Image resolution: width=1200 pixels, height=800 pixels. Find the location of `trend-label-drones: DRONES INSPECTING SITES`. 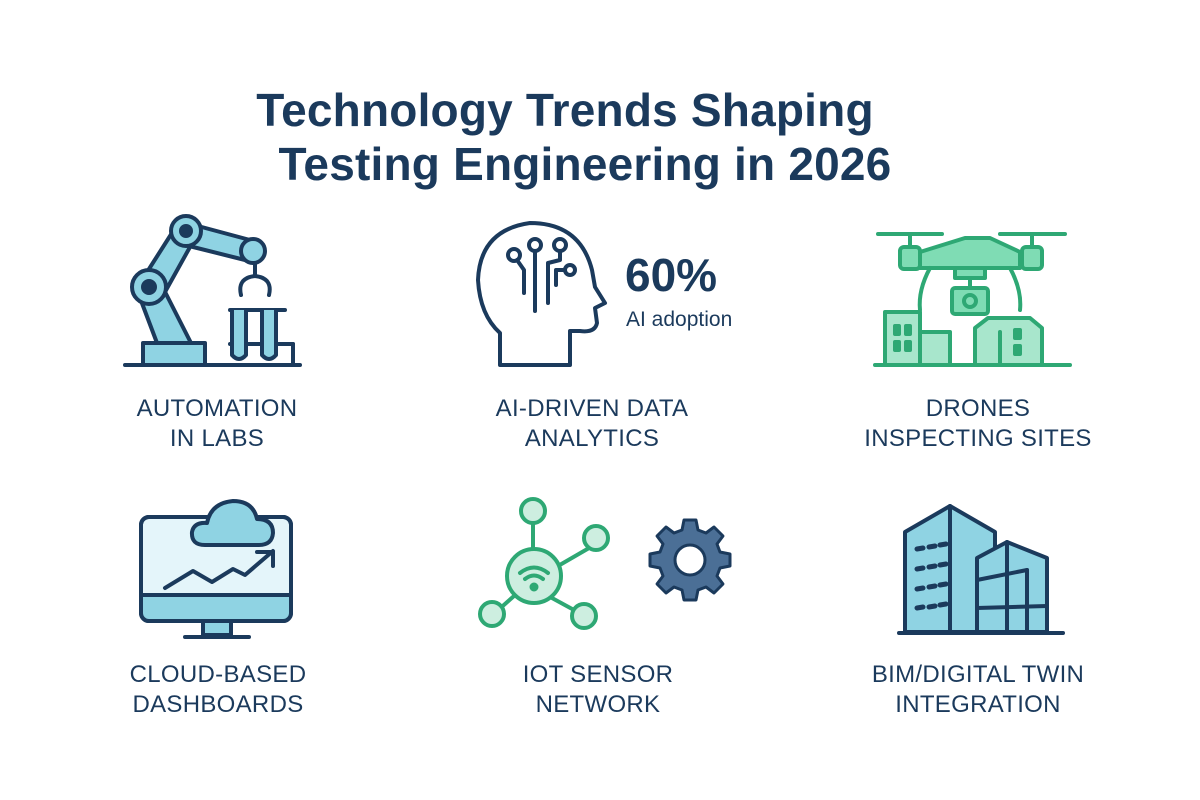

trend-label-drones: DRONES INSPECTING SITES is located at coordinates (978, 423).